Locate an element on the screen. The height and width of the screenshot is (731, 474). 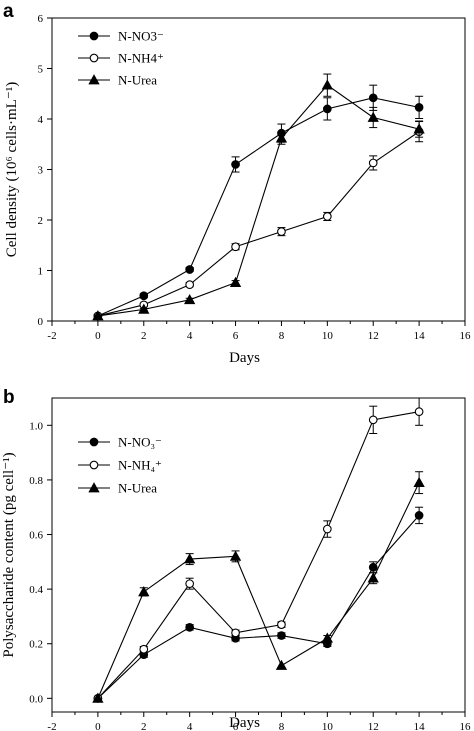
y-axis-label: Polysaccharide content (pg cell⁻¹) is located at coordinates (9, 554).